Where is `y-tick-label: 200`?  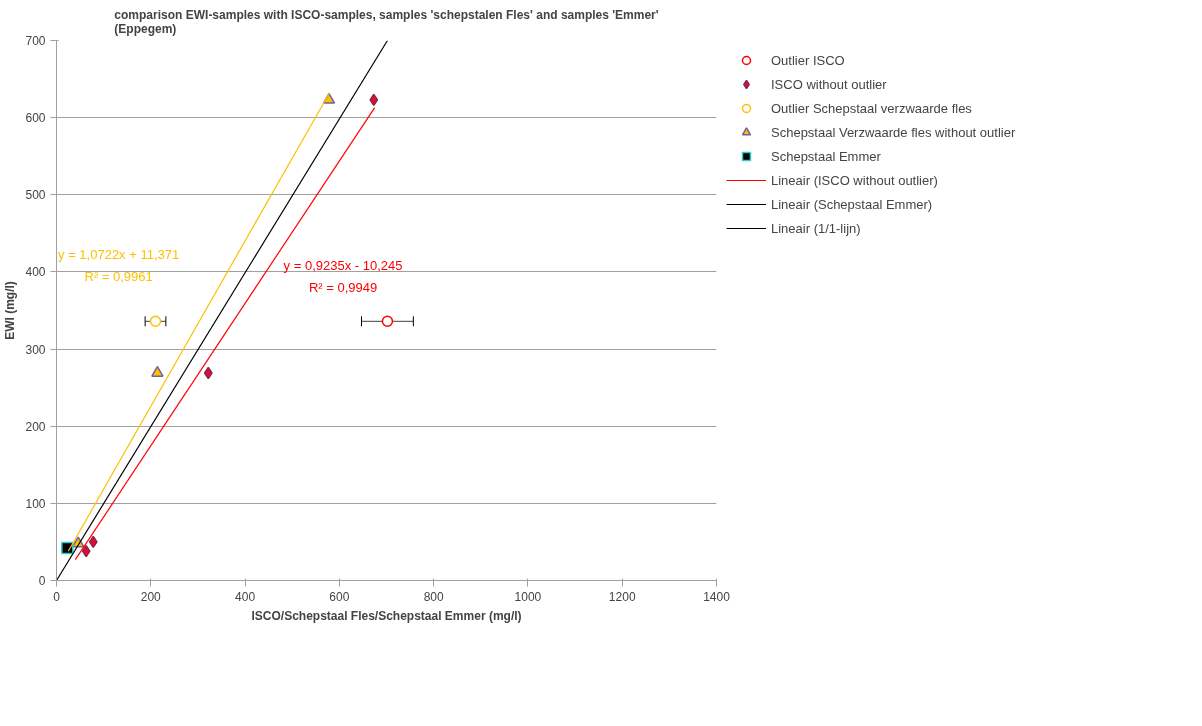
y-tick-label: 200 is located at coordinates (35, 426).